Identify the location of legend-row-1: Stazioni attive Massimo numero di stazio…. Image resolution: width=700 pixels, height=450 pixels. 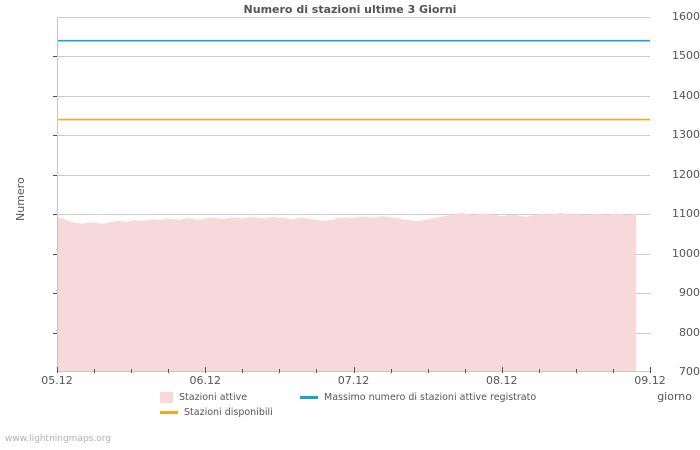
(410, 399).